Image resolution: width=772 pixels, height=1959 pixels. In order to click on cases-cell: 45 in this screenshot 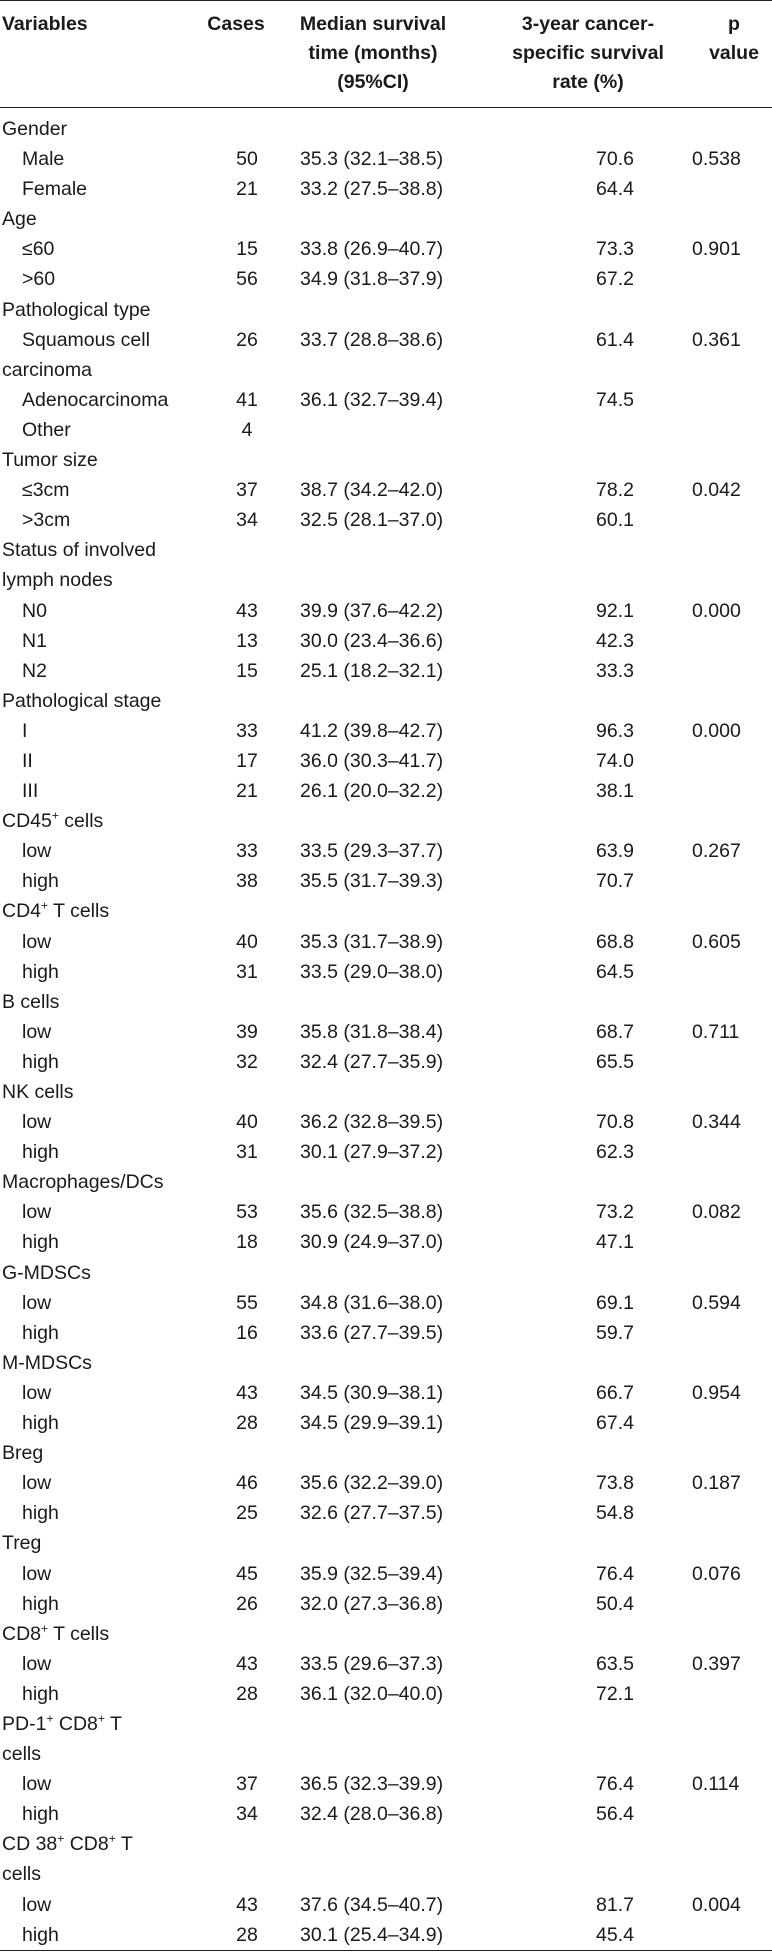, I will do `click(247, 1573)`.